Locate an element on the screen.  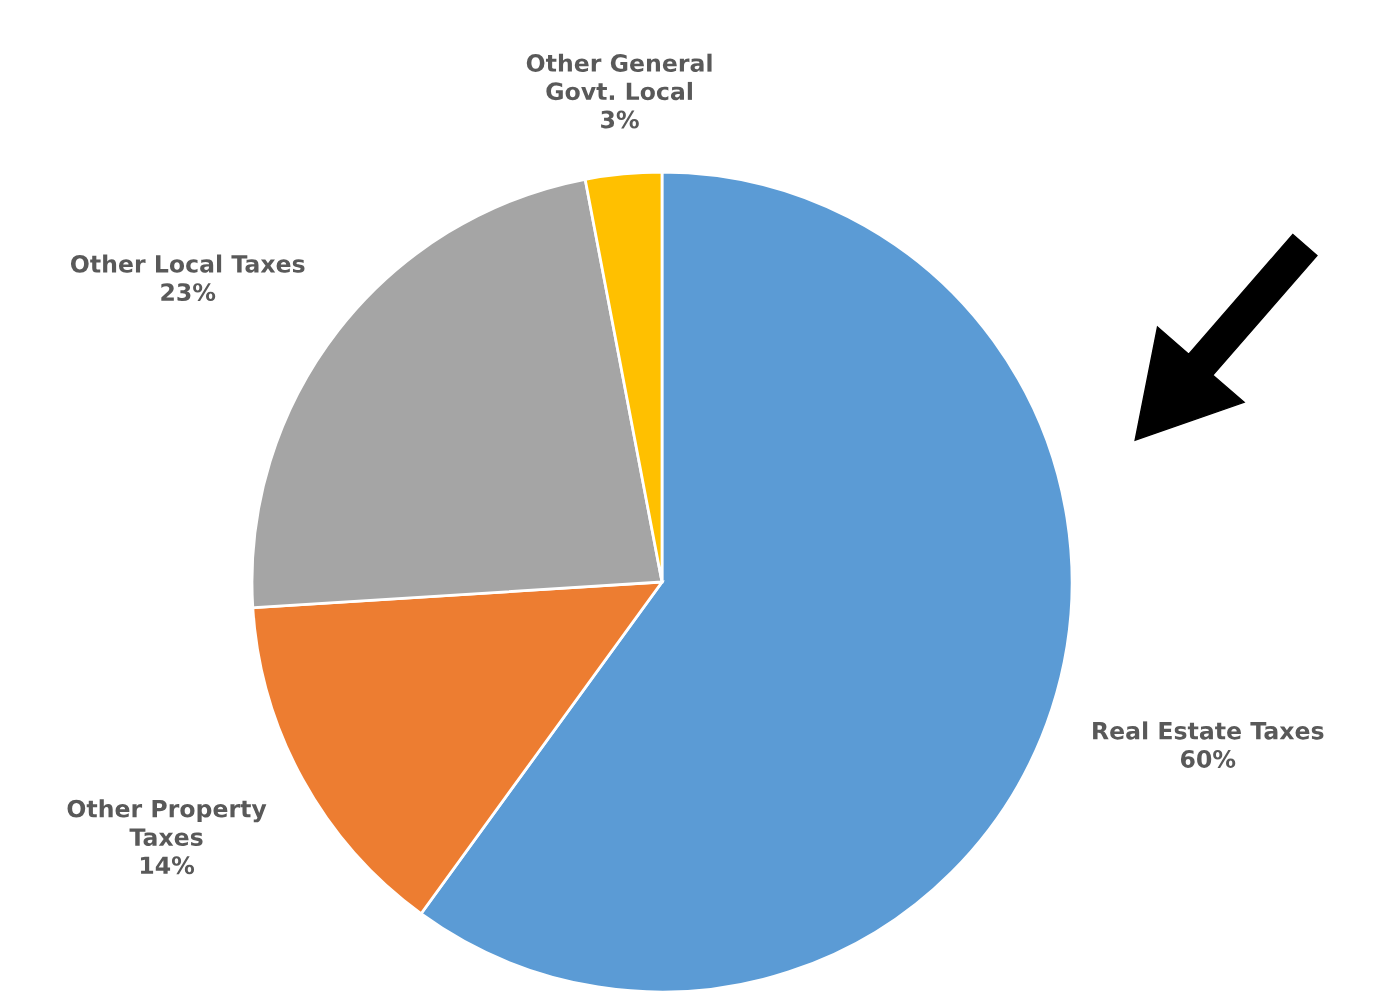
slice-label: Other General Govt. Local is located at coordinates (619, 77).